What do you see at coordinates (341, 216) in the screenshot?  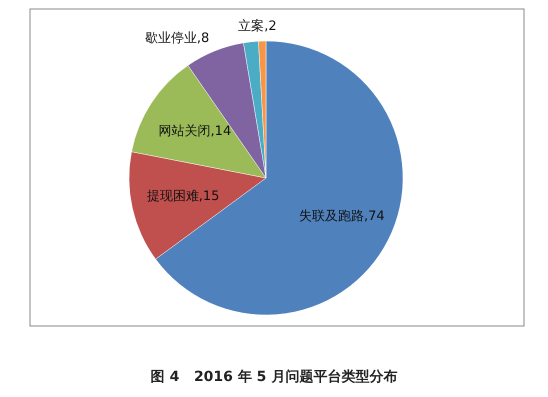 I see `slice-label: 失联及跑路,74` at bounding box center [341, 216].